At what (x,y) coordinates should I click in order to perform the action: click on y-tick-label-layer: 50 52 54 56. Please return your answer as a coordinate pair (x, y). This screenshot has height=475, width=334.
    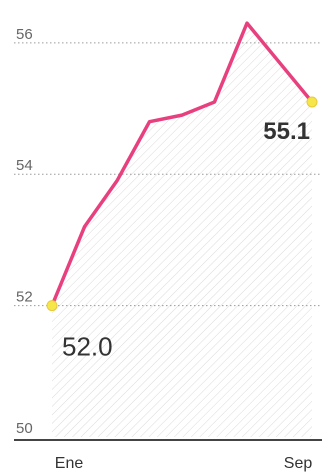
    Looking at the image, I should click on (24, 231).